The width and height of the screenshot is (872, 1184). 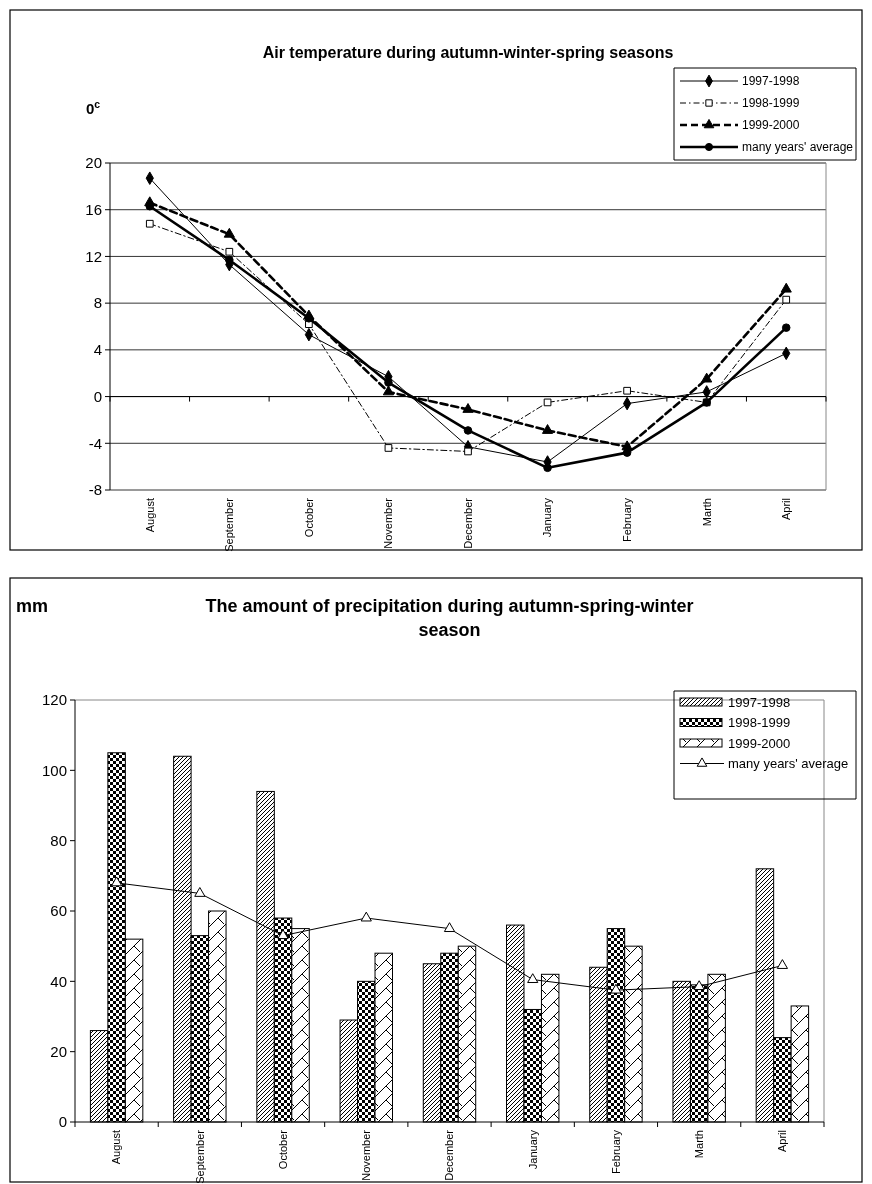 I want to click on y-tick-label: 8, so click(x=97, y=303).